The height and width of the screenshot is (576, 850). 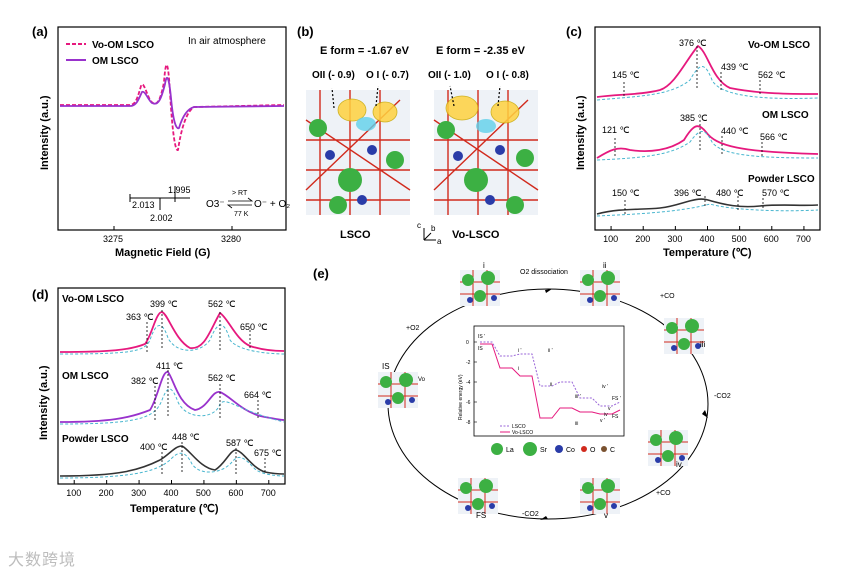 I want to click on b-left-o2: OII (- 0.9), so click(x=333, y=75).